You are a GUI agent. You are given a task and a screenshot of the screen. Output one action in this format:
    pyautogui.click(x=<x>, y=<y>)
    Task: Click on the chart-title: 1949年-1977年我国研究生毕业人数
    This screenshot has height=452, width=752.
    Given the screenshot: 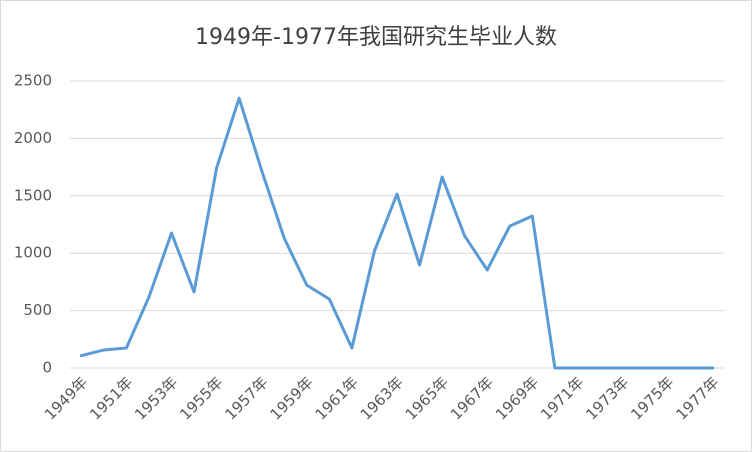 What is the action you would take?
    pyautogui.click(x=376, y=37)
    